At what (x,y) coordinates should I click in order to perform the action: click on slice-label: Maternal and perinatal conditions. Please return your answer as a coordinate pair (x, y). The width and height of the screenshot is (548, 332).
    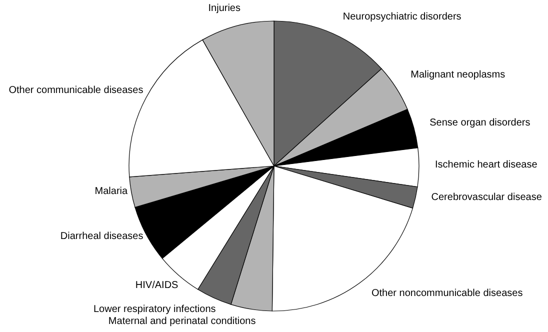
    Looking at the image, I should click on (182, 322).